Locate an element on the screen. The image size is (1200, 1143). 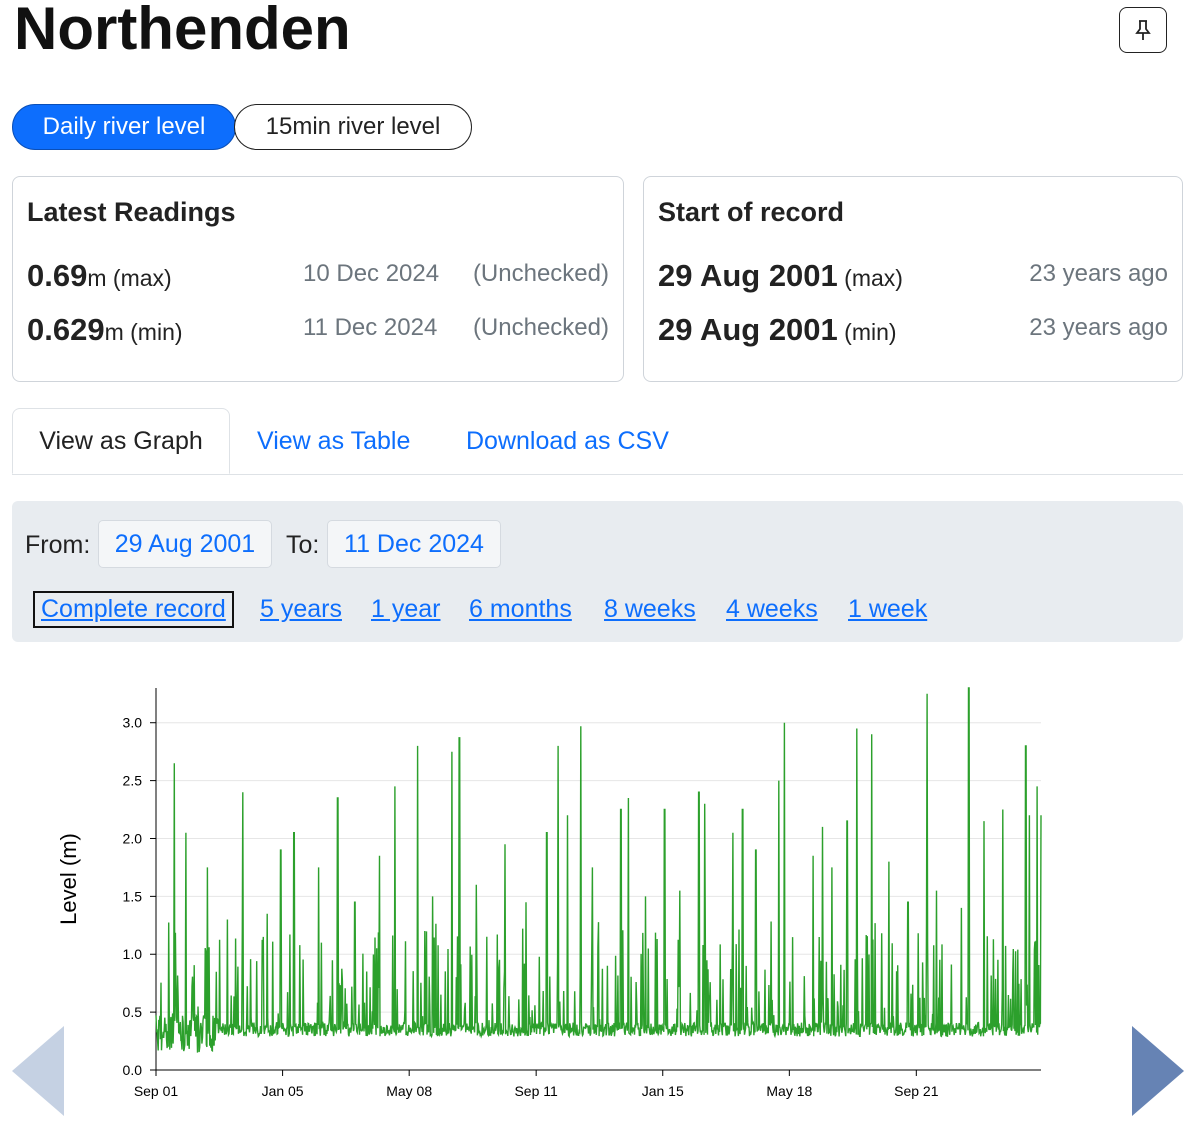
latest-max-status: (Unchecked) is located at coordinates (540, 273).